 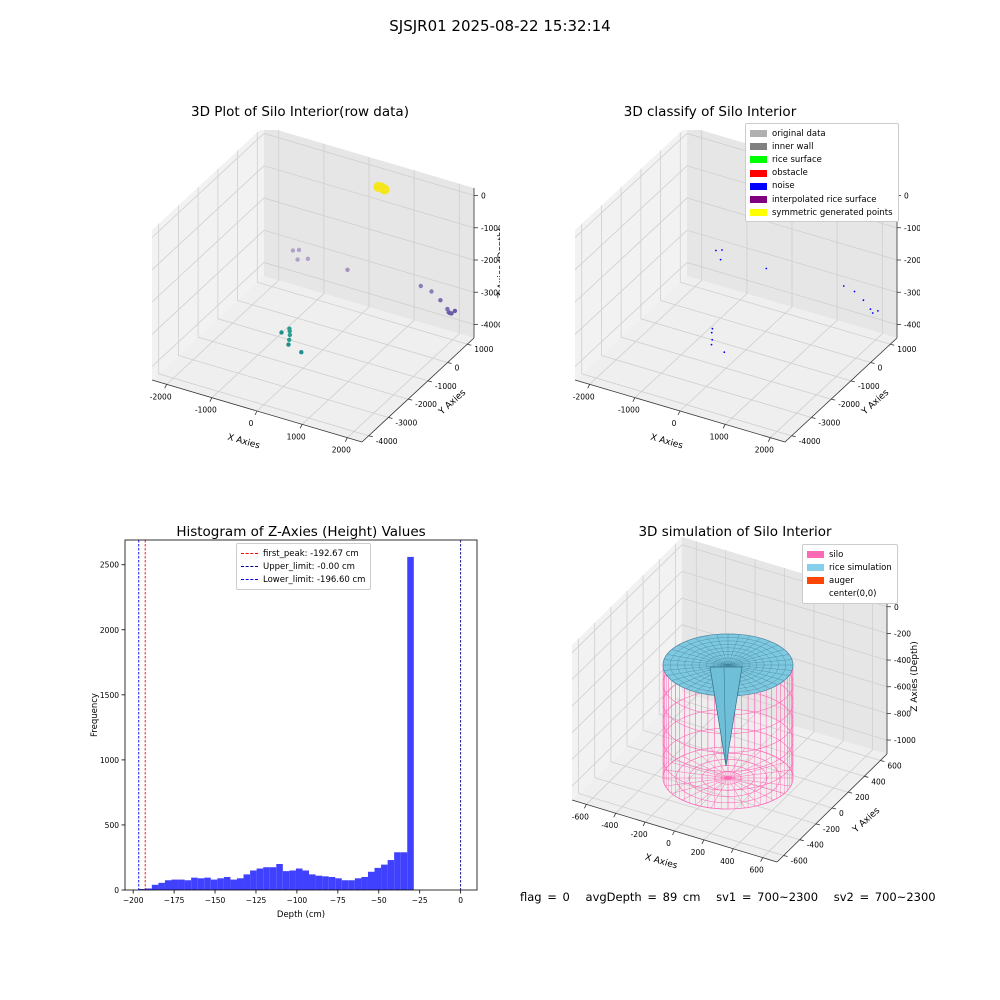 What do you see at coordinates (460, 900) in the screenshot?
I see `x-tick-label: 0` at bounding box center [460, 900].